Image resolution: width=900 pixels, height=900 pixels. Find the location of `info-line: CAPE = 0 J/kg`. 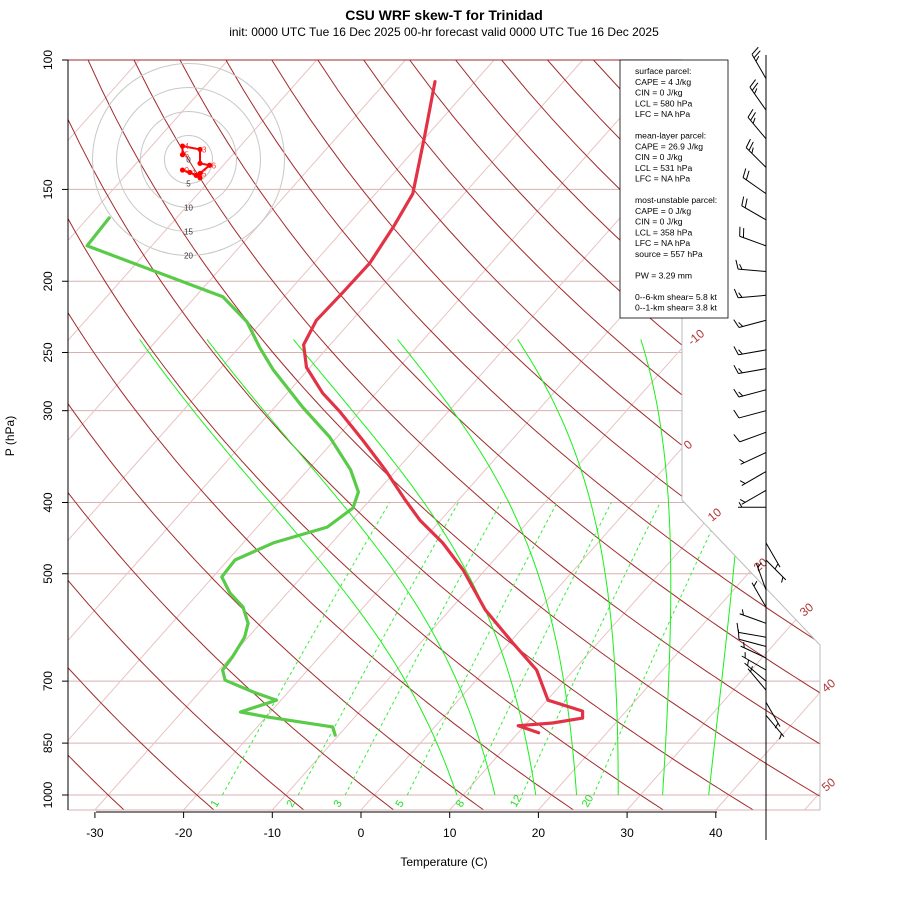

info-line: CAPE = 0 J/kg is located at coordinates (663, 211).